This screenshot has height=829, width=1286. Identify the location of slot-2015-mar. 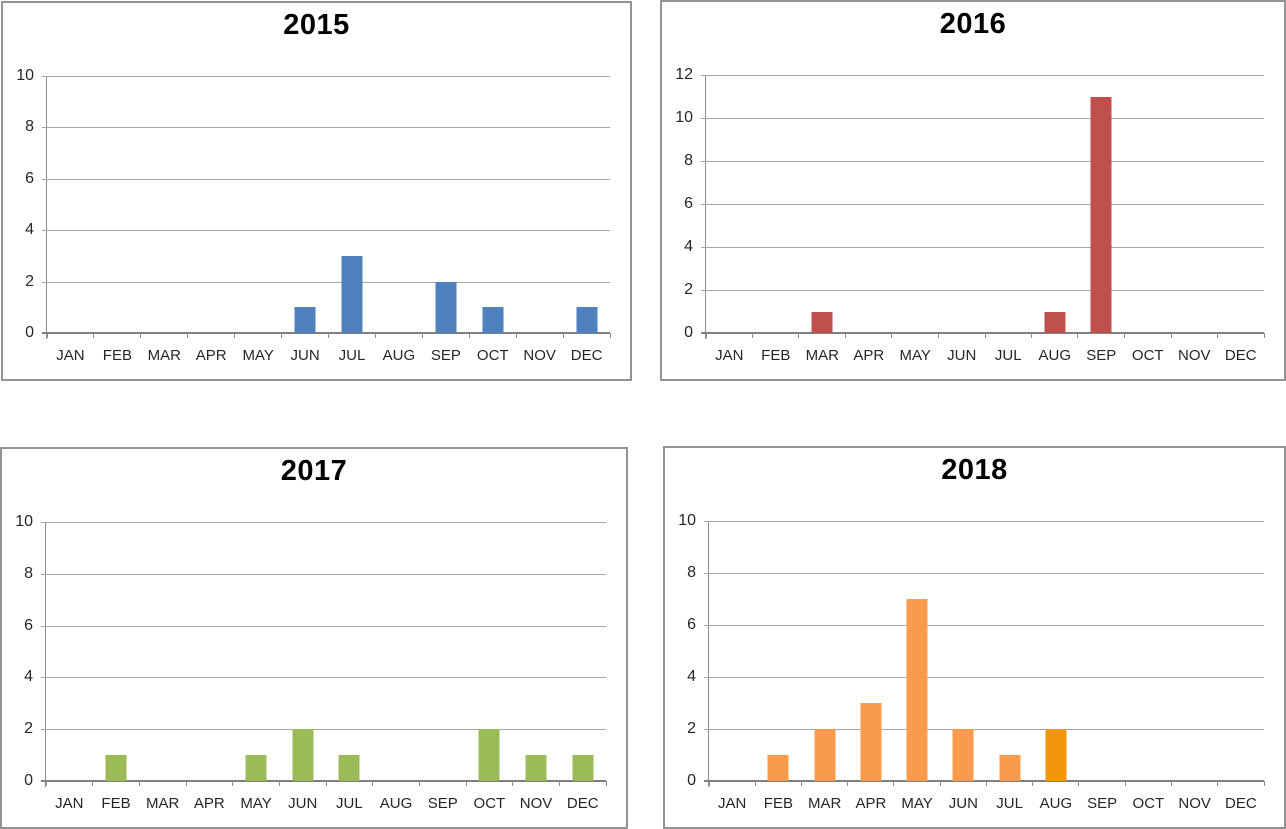
(164, 204).